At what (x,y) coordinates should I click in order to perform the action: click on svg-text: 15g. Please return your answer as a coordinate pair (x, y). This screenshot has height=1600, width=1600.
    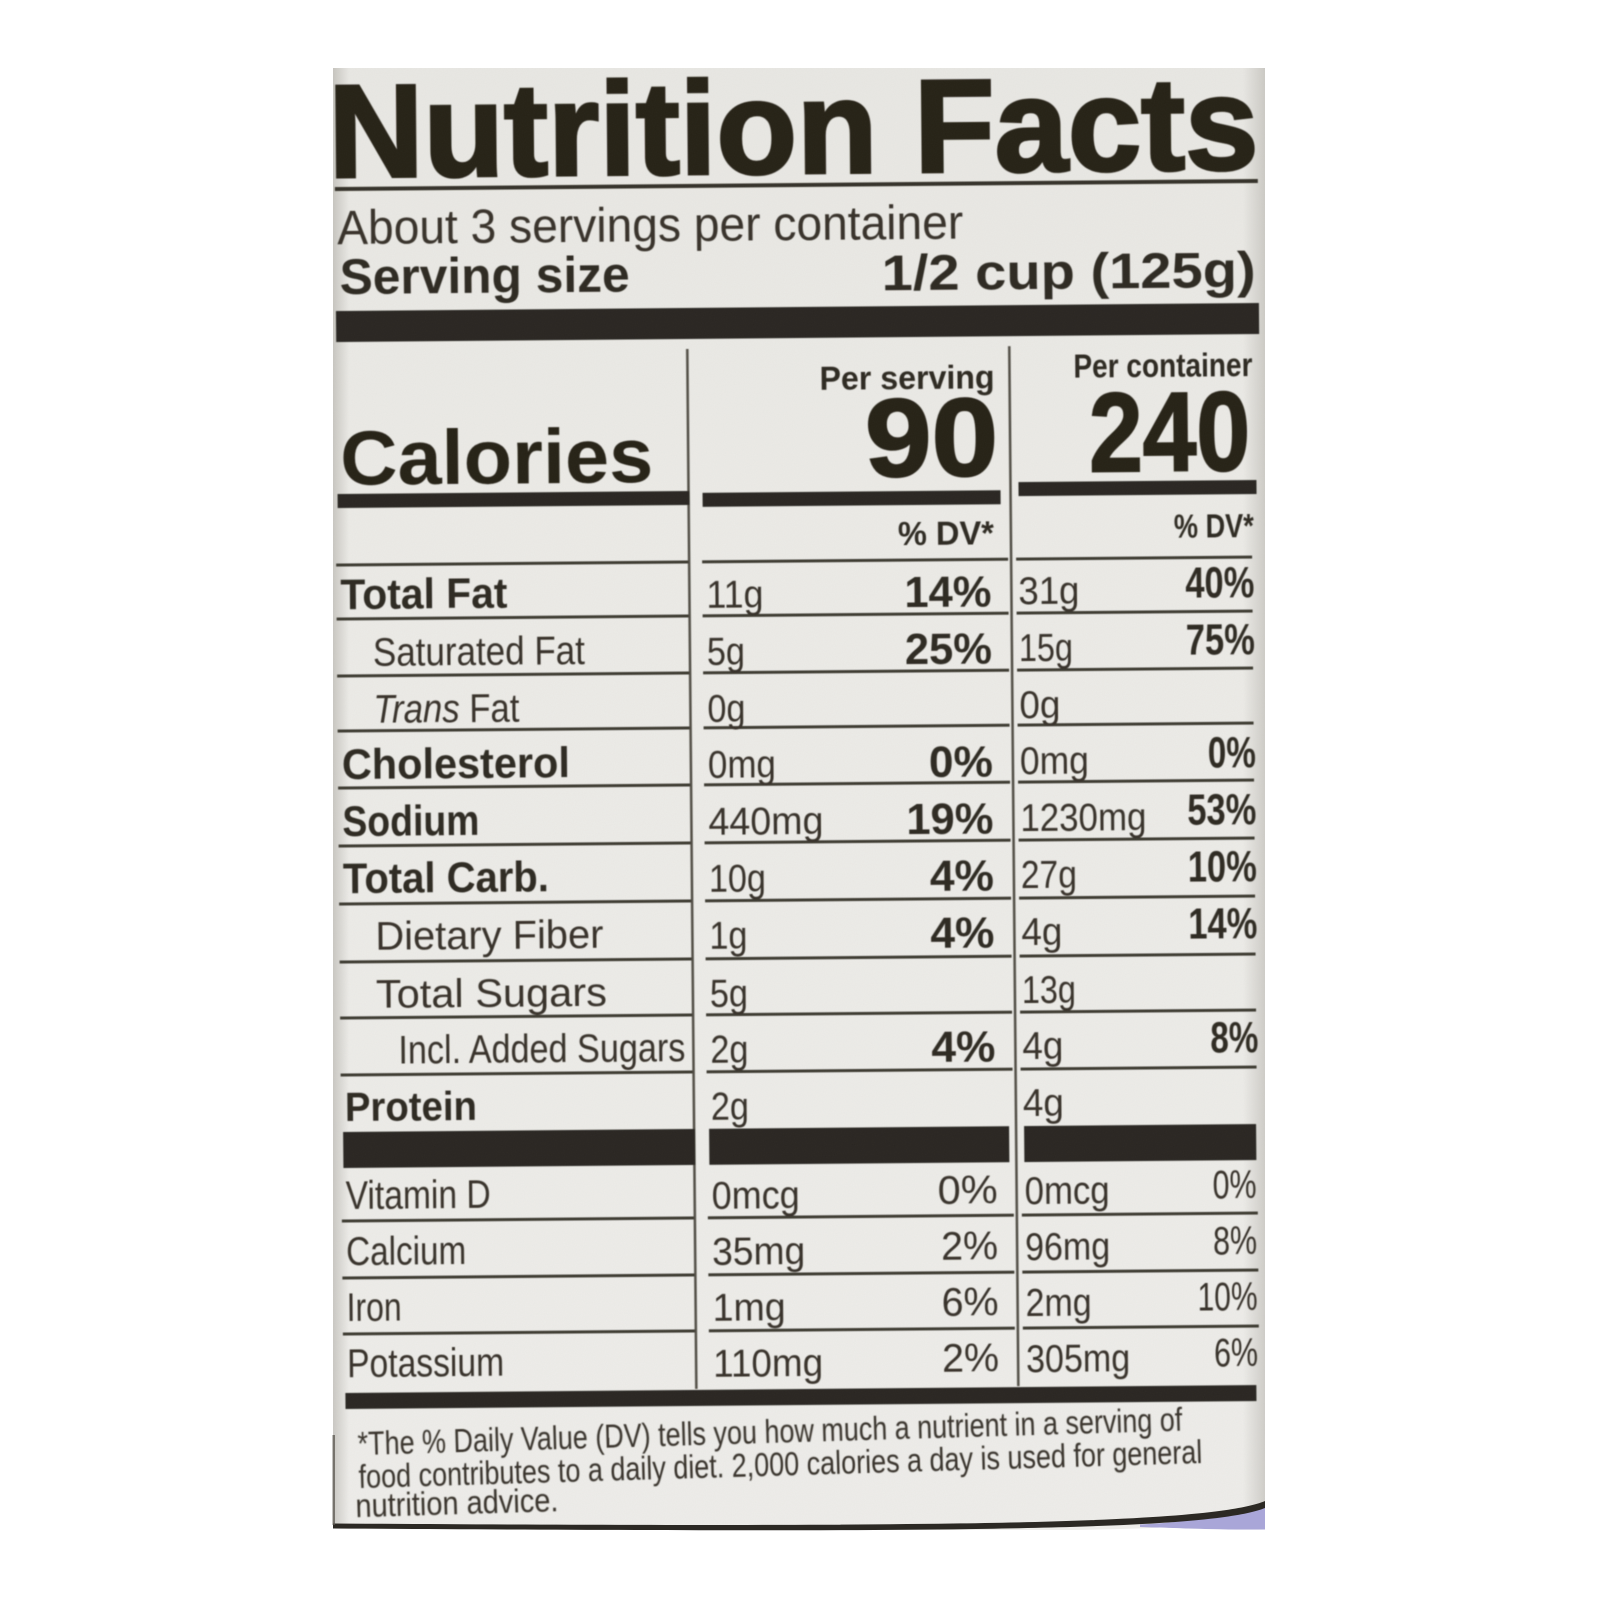
    Looking at the image, I should click on (1046, 648).